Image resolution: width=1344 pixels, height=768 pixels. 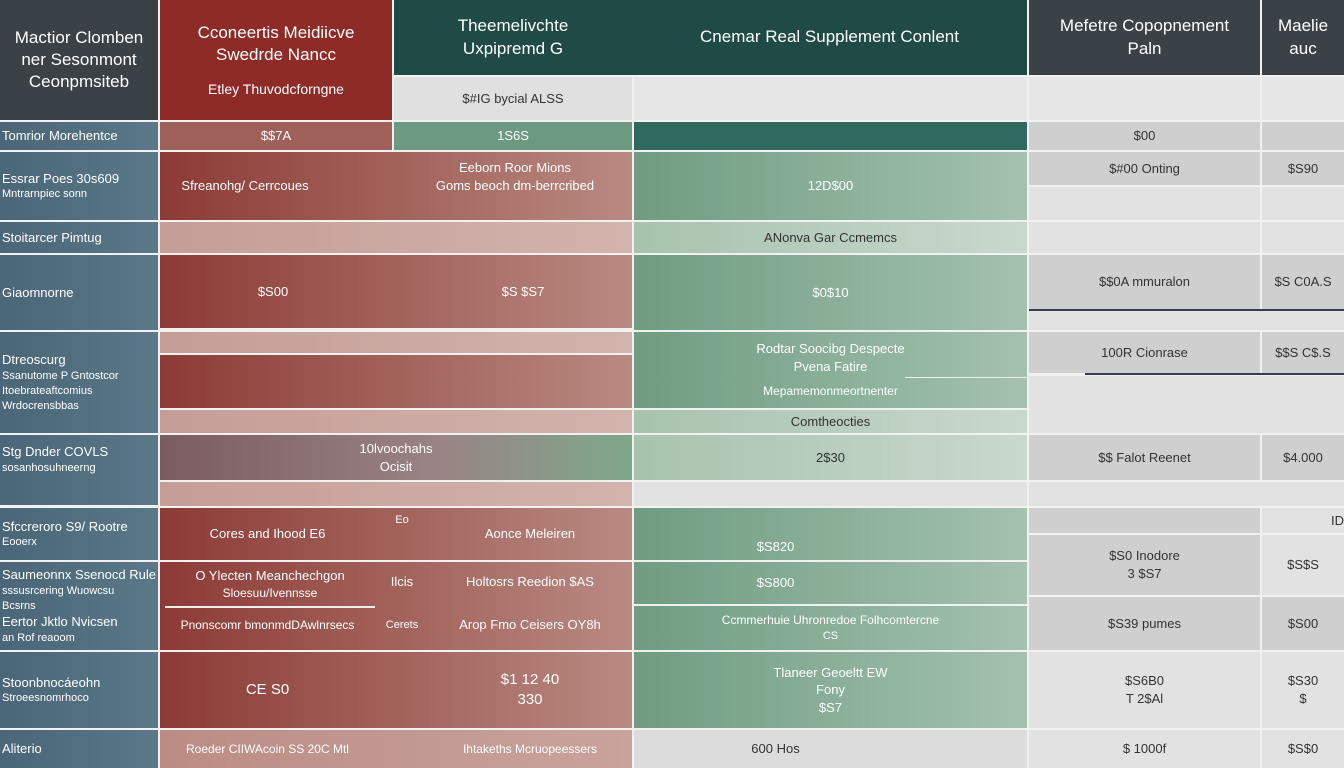 What do you see at coordinates (1303, 749) in the screenshot?
I see `cell: $S$0` at bounding box center [1303, 749].